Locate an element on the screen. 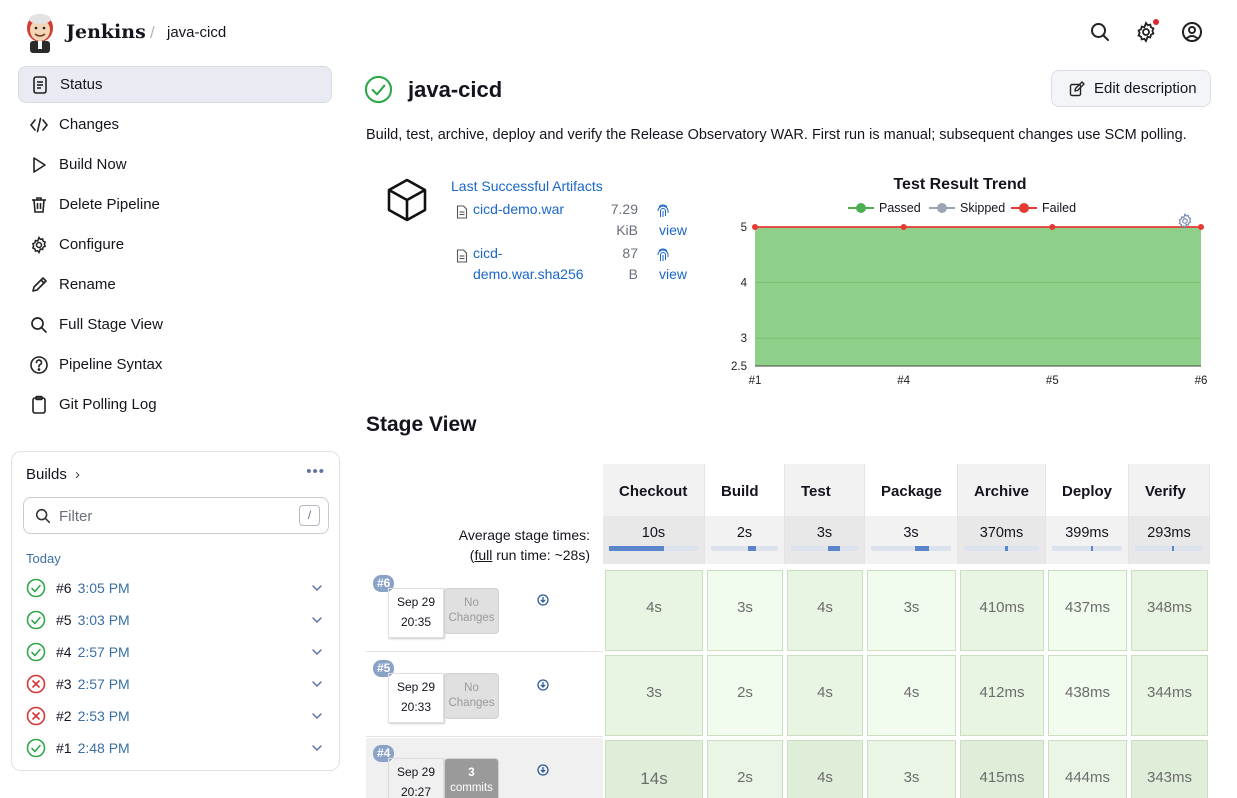  build-filter-input: Filter / is located at coordinates (176, 515).